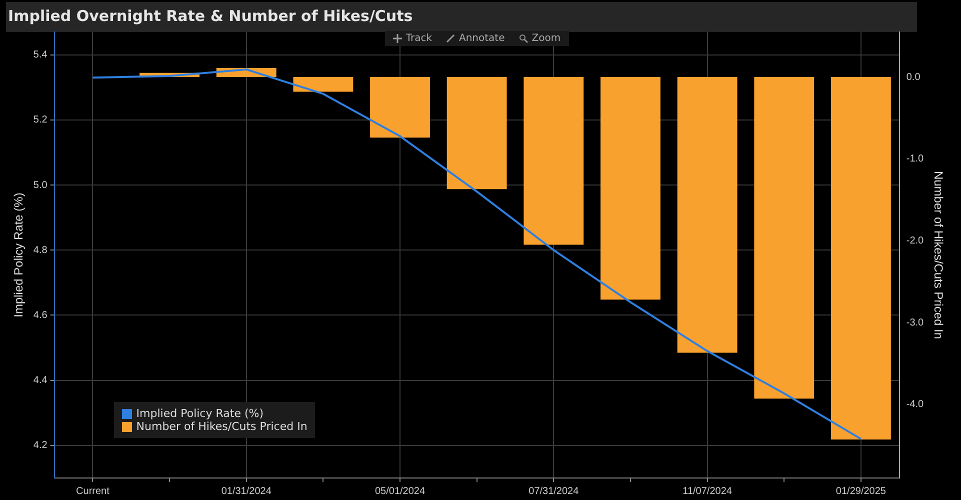  I want to click on y-tick-label: 4.2, so click(40, 446).